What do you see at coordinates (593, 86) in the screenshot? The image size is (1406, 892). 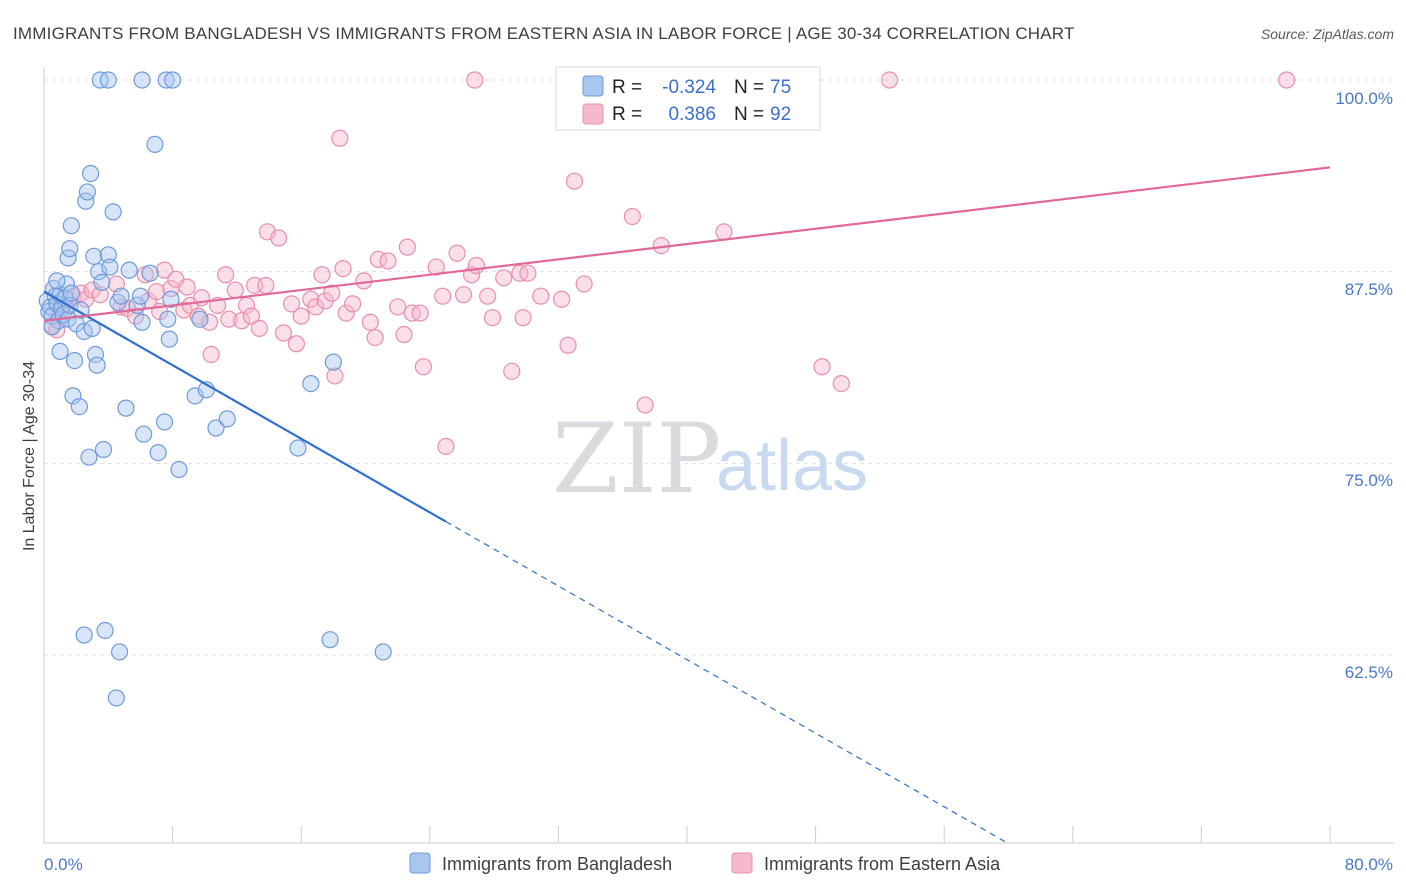 I see `legend-swatch-bangladesh` at bounding box center [593, 86].